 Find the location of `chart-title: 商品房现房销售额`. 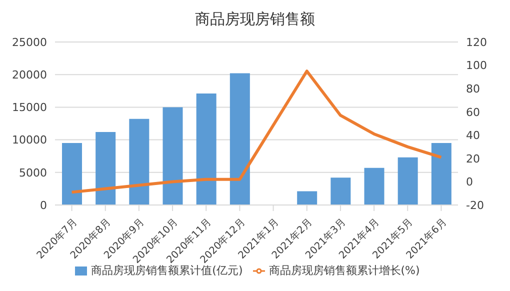

chart-title: 商品房现房销售额 is located at coordinates (255, 20).